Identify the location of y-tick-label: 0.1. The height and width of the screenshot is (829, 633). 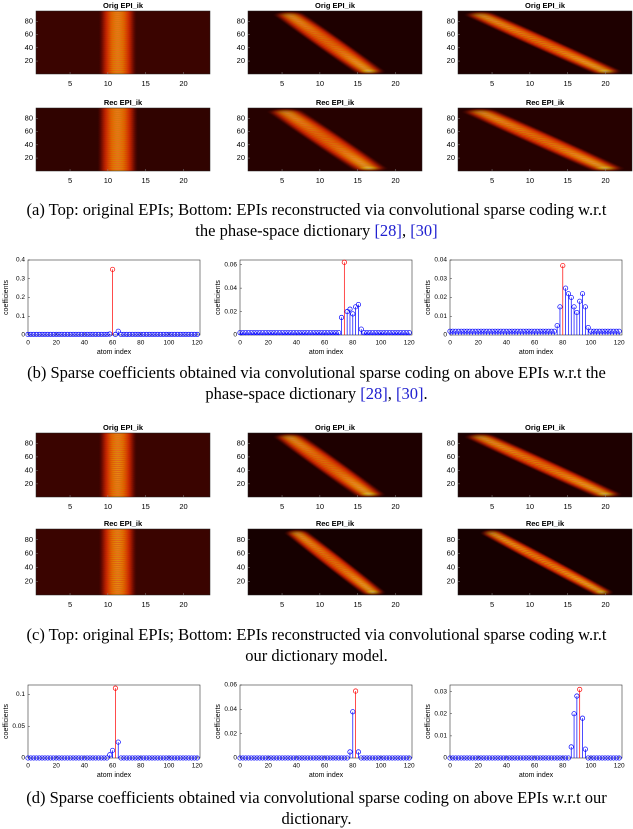
(20, 316).